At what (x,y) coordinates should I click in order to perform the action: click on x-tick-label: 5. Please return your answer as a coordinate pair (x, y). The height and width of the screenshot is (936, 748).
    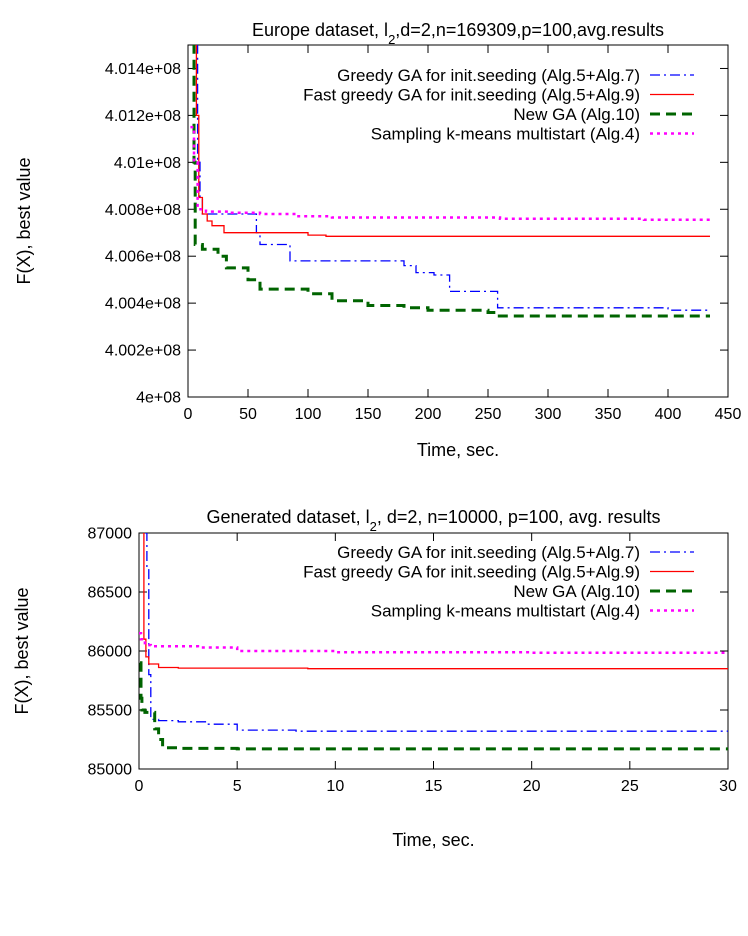
    Looking at the image, I should click on (237, 786).